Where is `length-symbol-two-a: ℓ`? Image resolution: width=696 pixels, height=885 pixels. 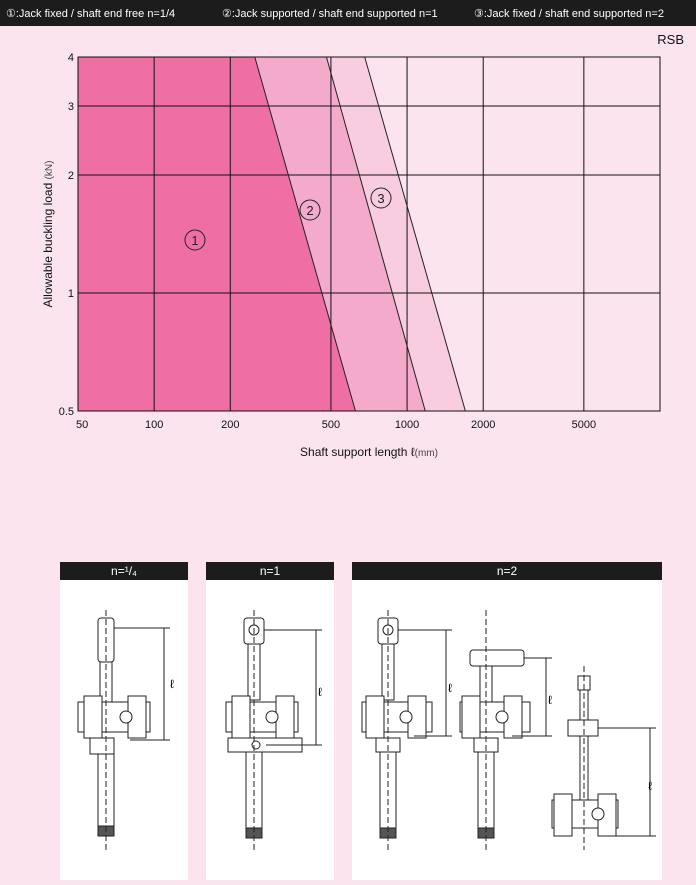
length-symbol-two-a: ℓ is located at coordinates (450, 688).